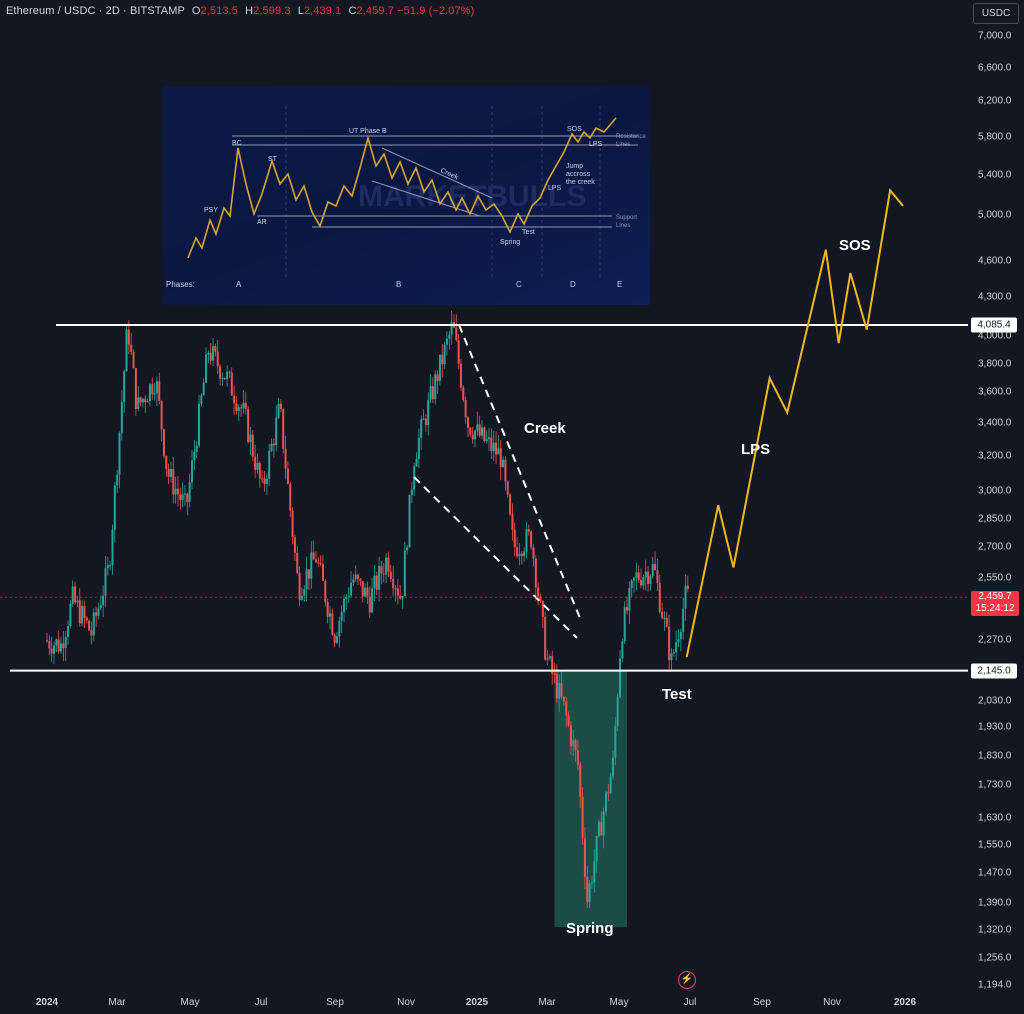  What do you see at coordinates (402, 188) in the screenshot?
I see `schematic-path` at bounding box center [402, 188].